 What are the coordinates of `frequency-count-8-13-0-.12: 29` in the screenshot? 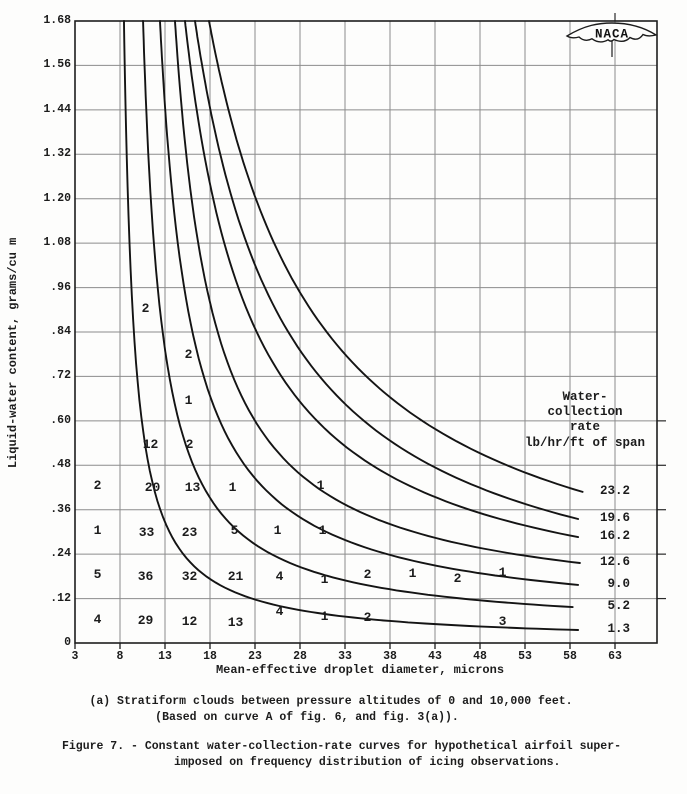 It's located at (145, 620).